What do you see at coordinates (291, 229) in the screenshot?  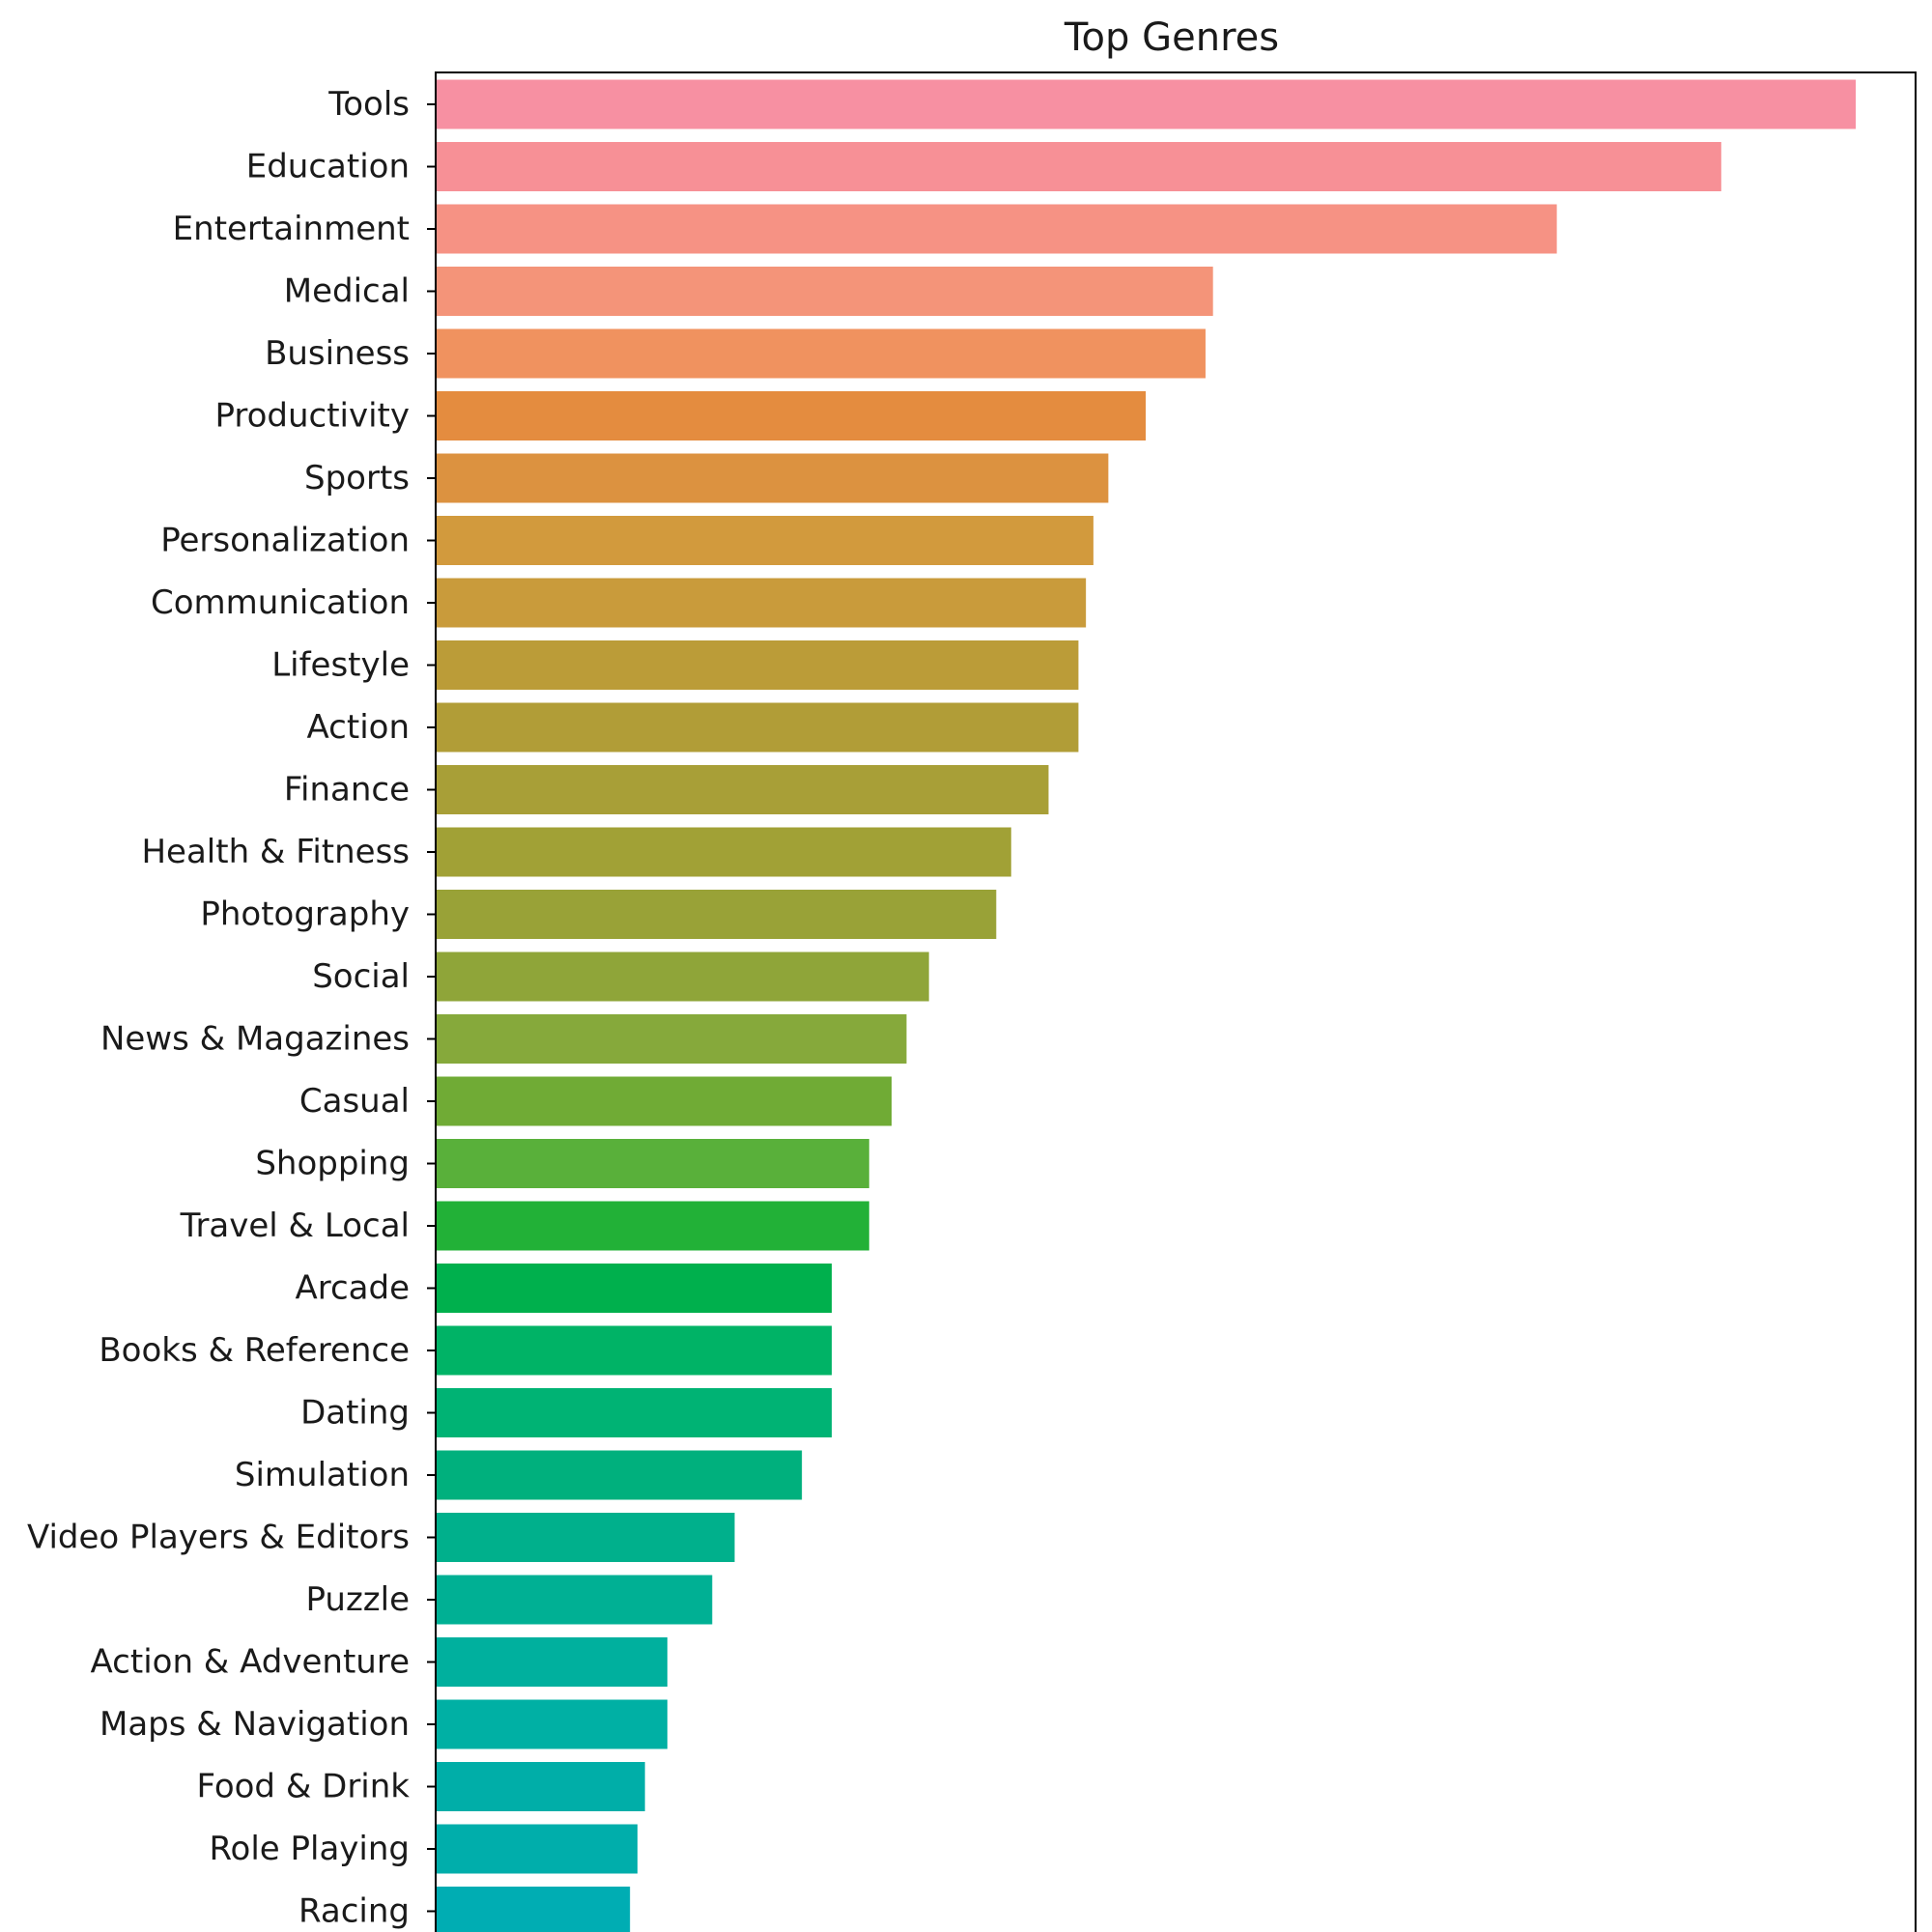 I see `y-tick-label-2: Entertainment` at bounding box center [291, 229].